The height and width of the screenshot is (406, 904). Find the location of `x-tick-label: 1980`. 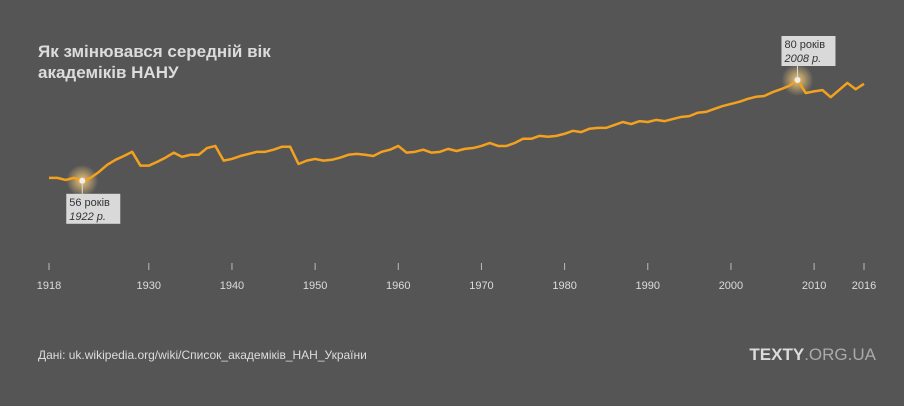

x-tick-label: 1980 is located at coordinates (564, 286).